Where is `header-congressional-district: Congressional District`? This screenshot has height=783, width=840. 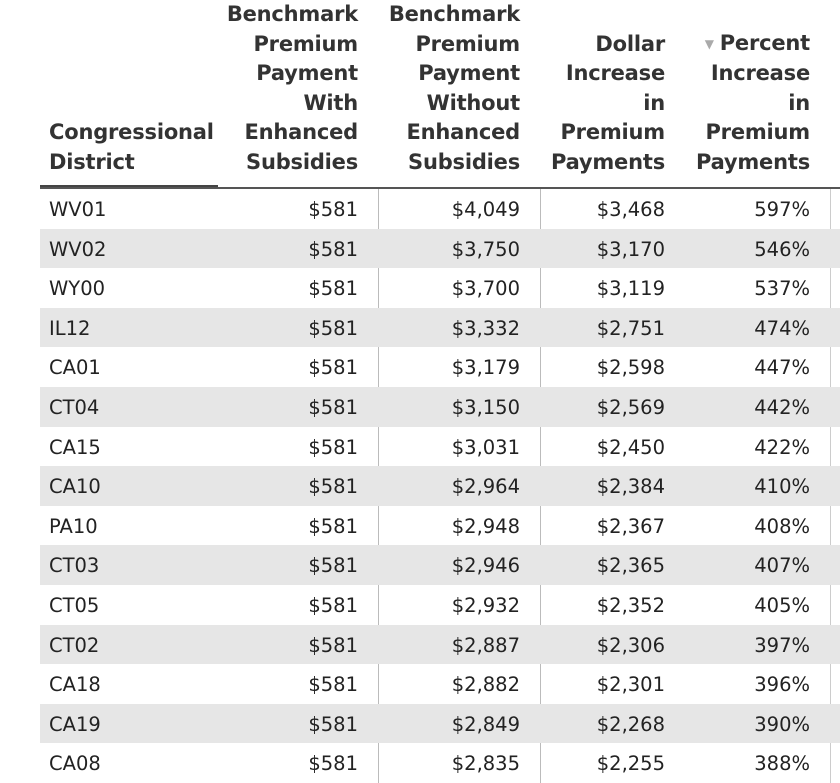 header-congressional-district: Congressional District is located at coordinates (131, 147).